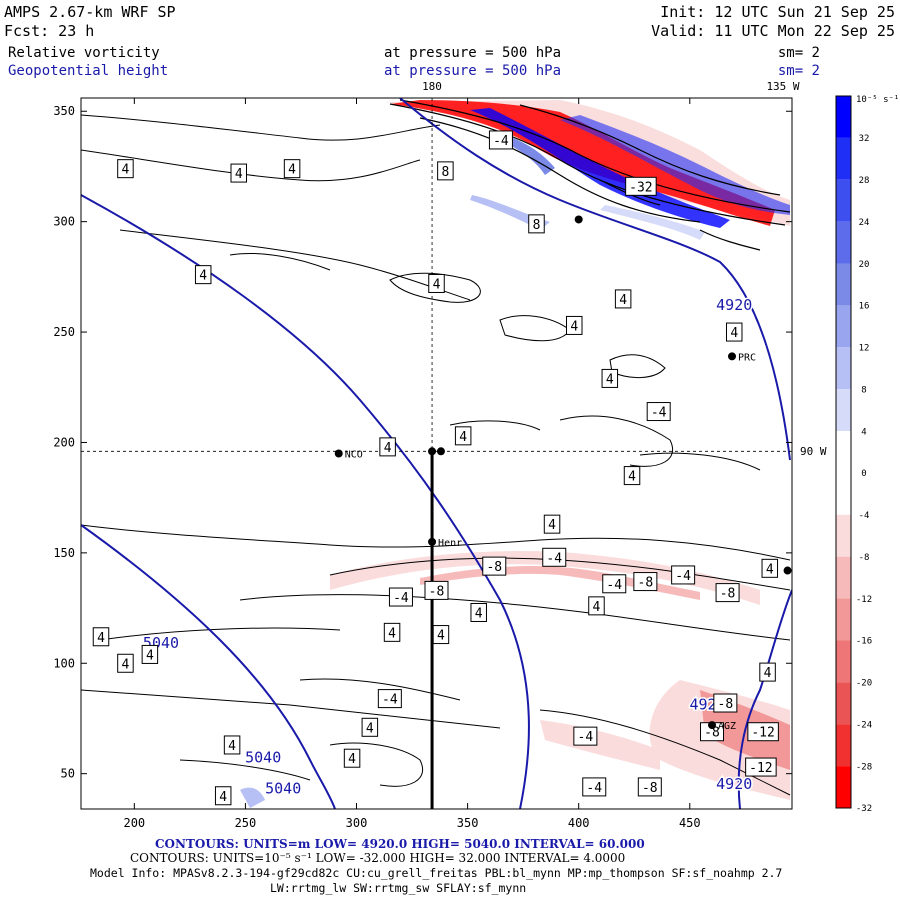 The image size is (900, 905). What do you see at coordinates (64, 222) in the screenshot?
I see `y-tick-label: 300` at bounding box center [64, 222].